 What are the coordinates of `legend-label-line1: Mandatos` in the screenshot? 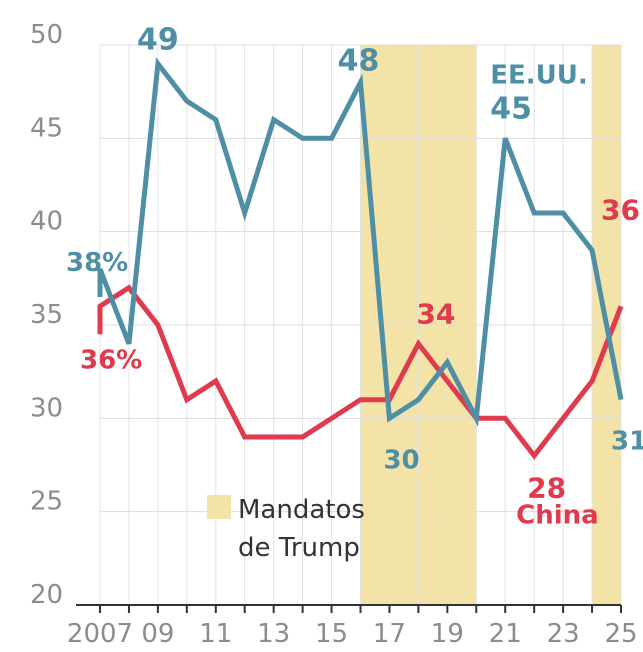 It's located at (301, 510).